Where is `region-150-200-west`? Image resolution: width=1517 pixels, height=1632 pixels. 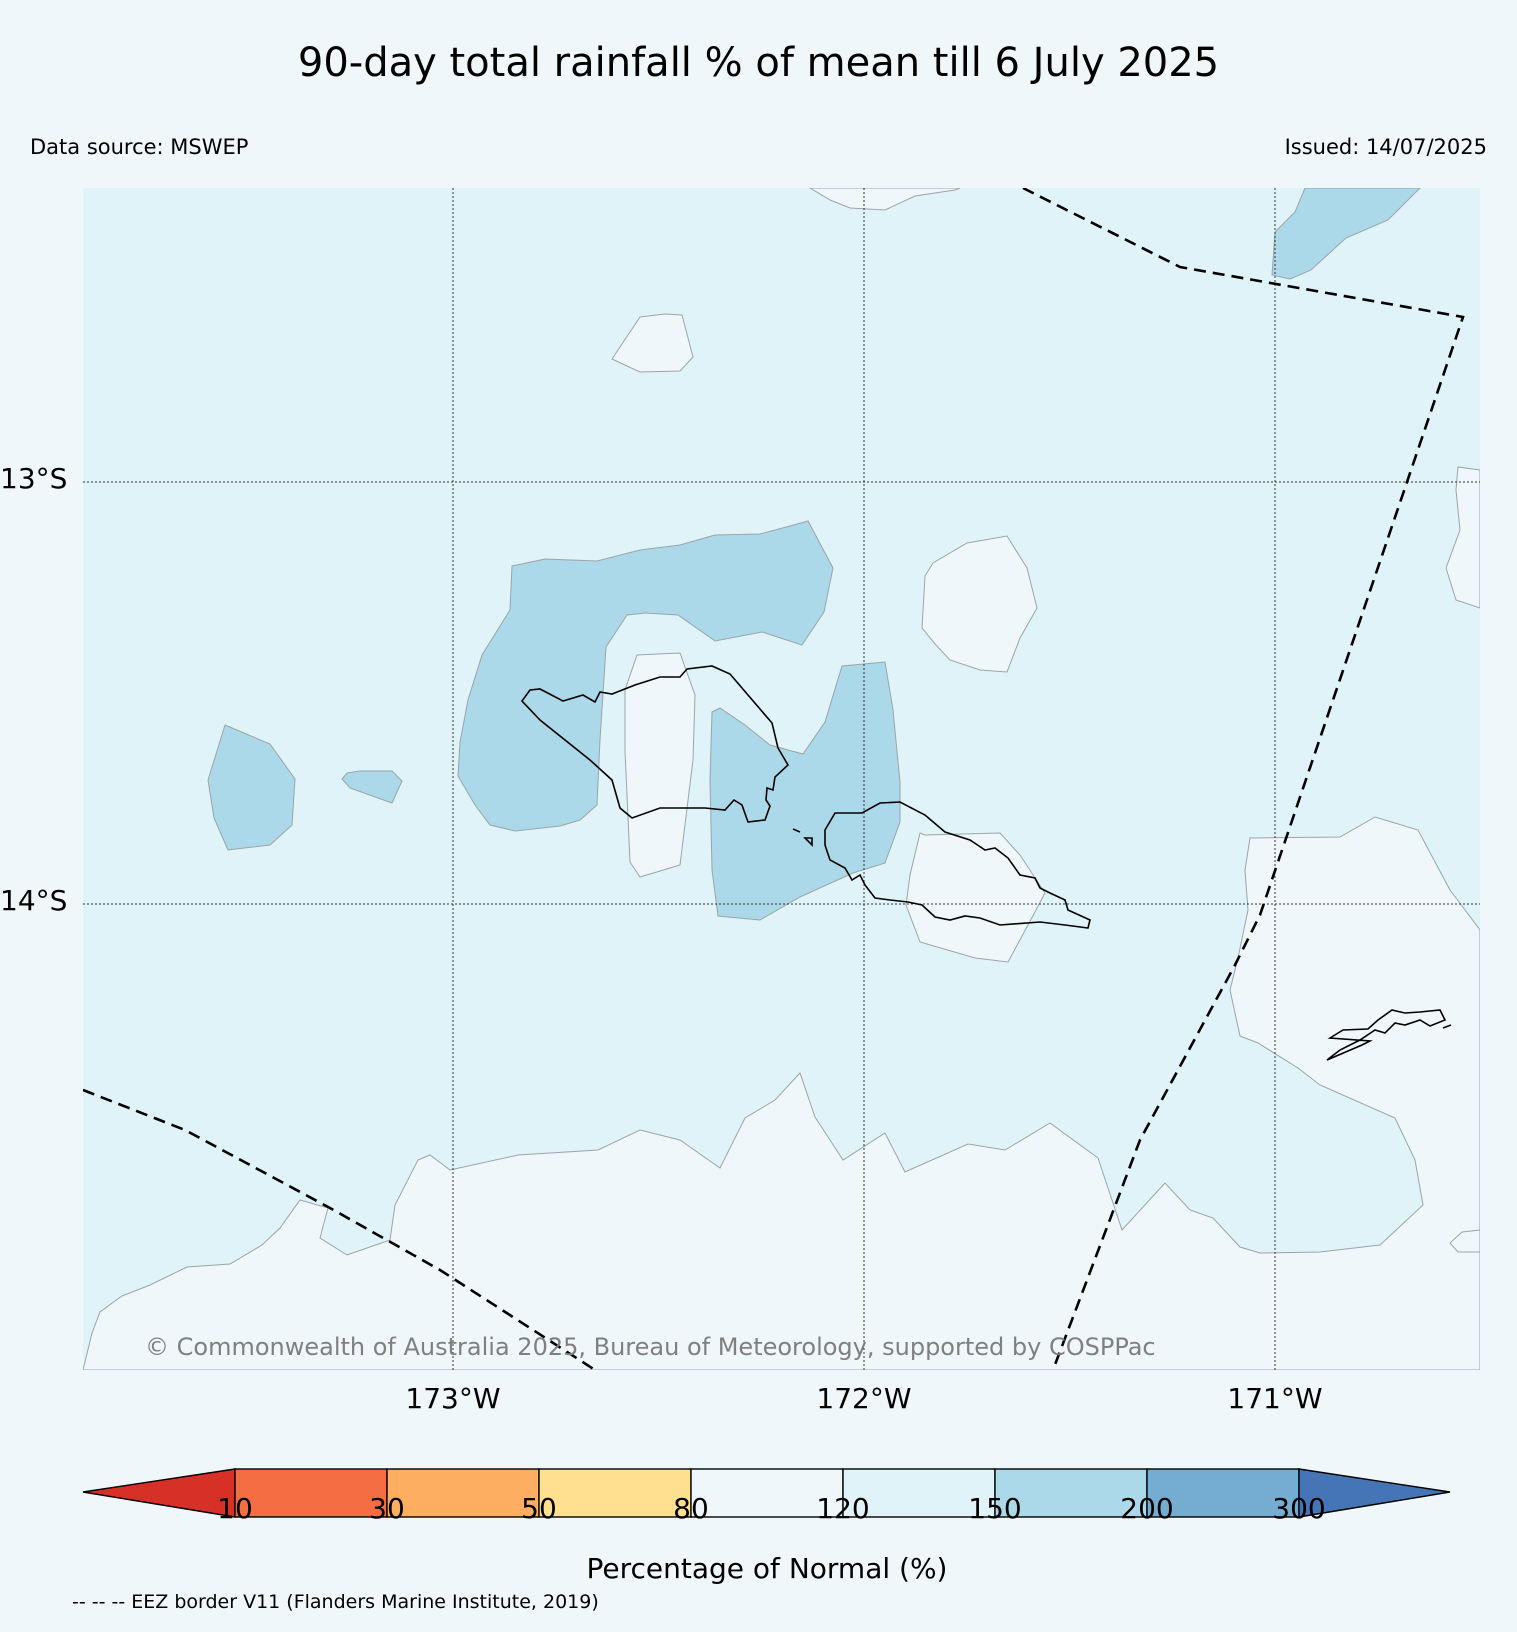
region-150-200-west is located at coordinates (251, 787).